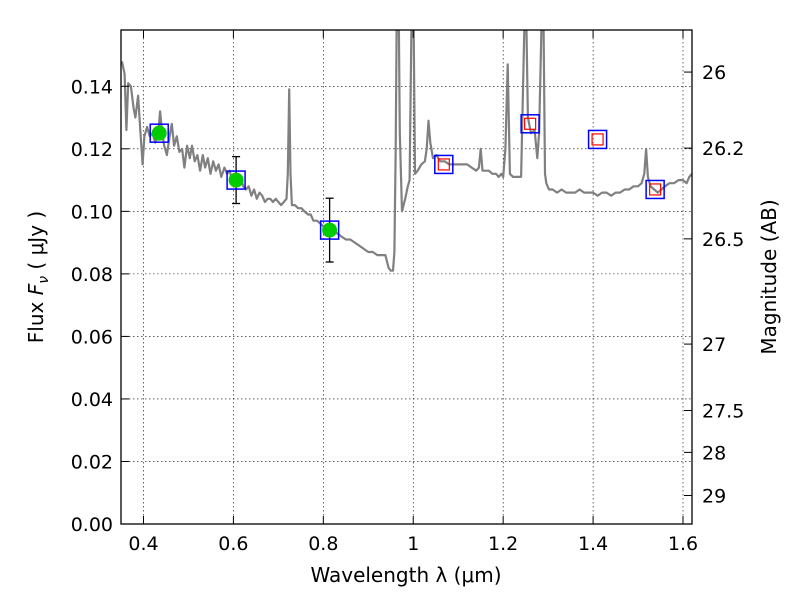  I want to click on y-axis: 0.00 0.02 0.04 0.06 0.08 0.10 0.12 0.14, so click(100, 306).